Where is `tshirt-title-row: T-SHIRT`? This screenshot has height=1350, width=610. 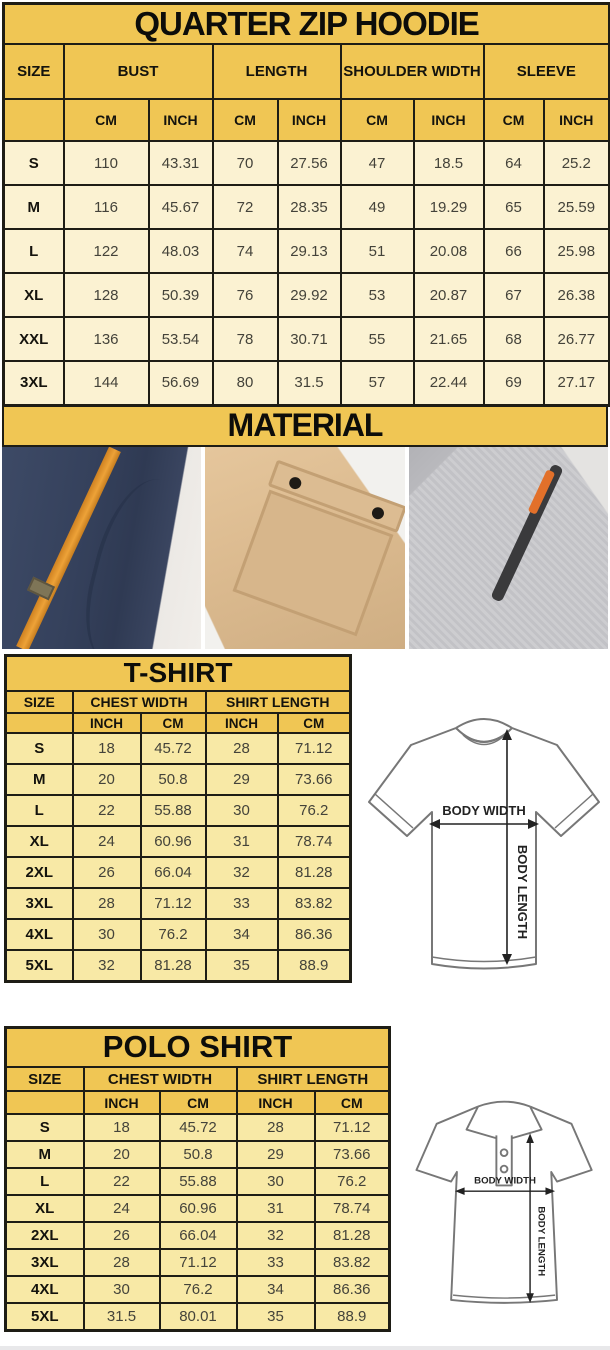 tshirt-title-row: T-SHIRT is located at coordinates (178, 673).